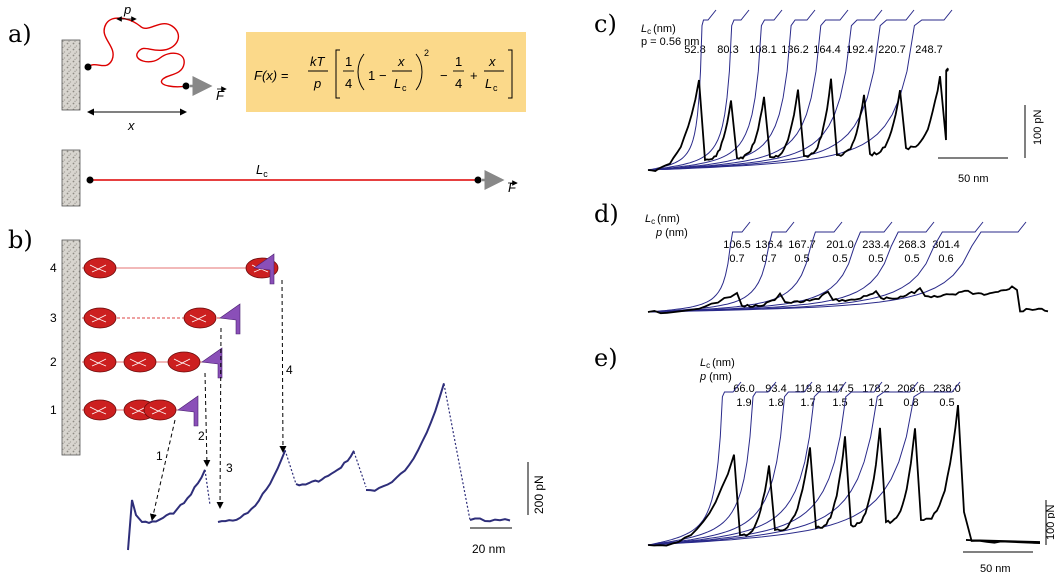  Describe the element at coordinates (860, 50) in the screenshot. I see `c-lc-value: 192.4` at that location.